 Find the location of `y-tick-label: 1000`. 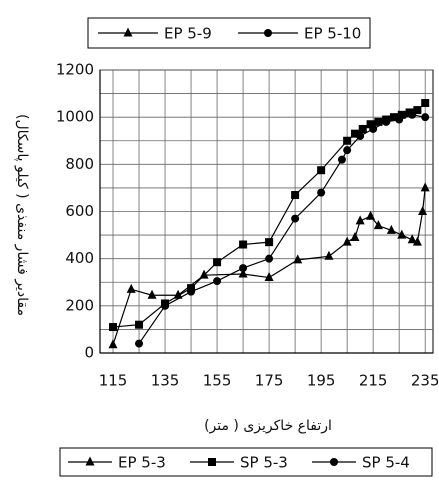

y-tick-label: 1000 is located at coordinates (75, 117).